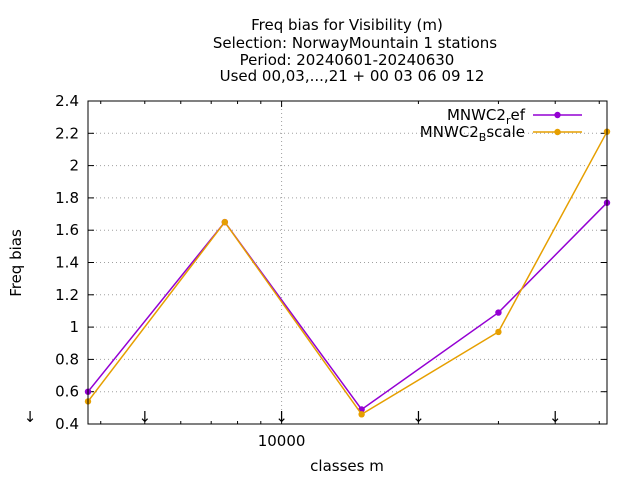 The image size is (640, 480). What do you see at coordinates (352, 76) in the screenshot?
I see `title-line-4: Used 00,03,...,21 + 00 03 06 09 12` at bounding box center [352, 76].